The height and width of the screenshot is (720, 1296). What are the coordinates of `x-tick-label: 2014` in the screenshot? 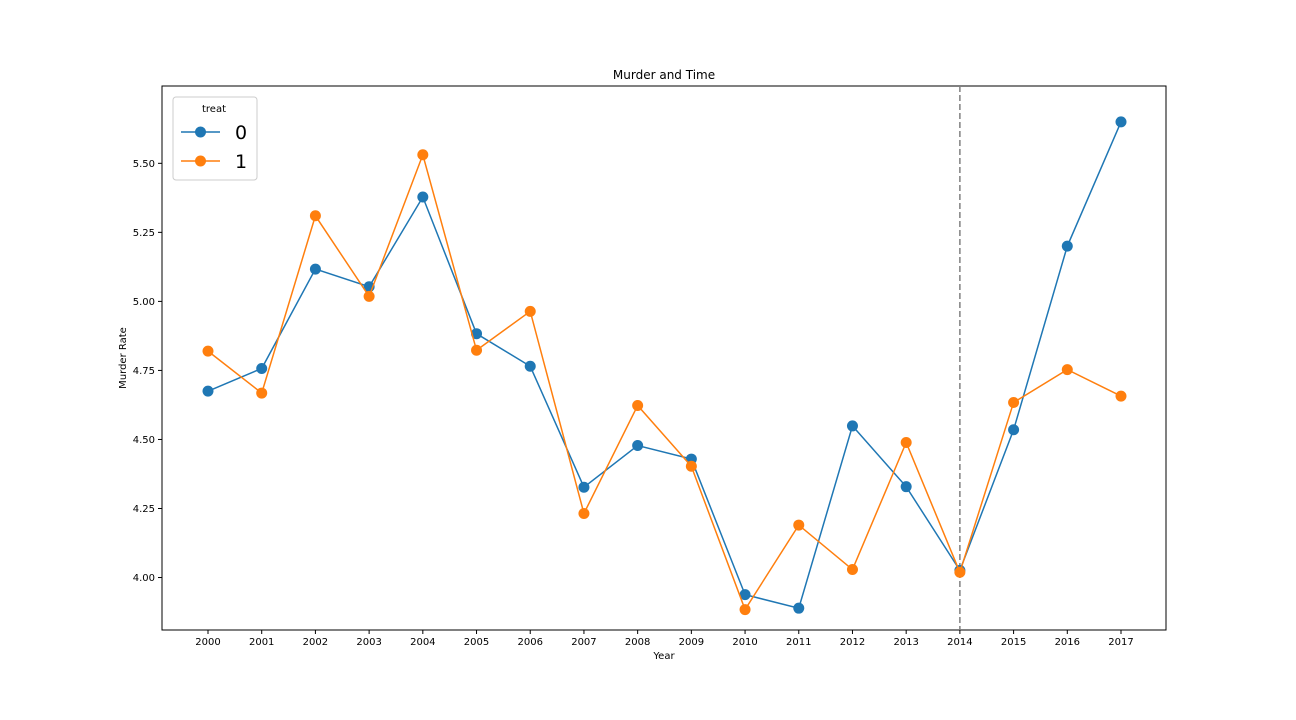 It's located at (959, 642).